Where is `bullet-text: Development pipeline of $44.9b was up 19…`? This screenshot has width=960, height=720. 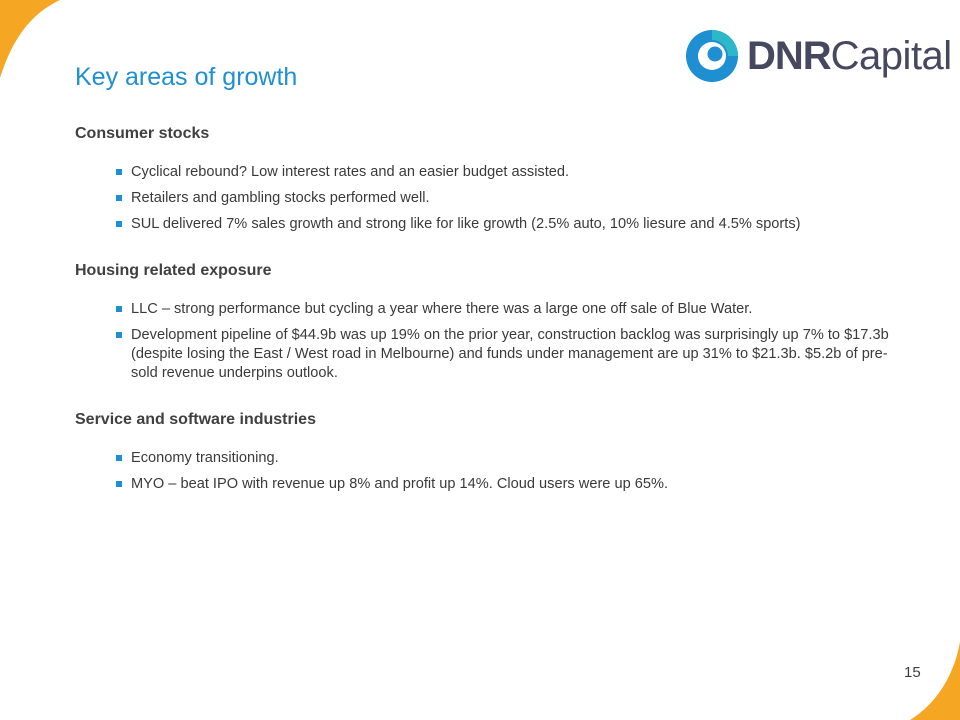
bullet-text: Development pipeline of $44.9b was up 19… is located at coordinates (510, 354).